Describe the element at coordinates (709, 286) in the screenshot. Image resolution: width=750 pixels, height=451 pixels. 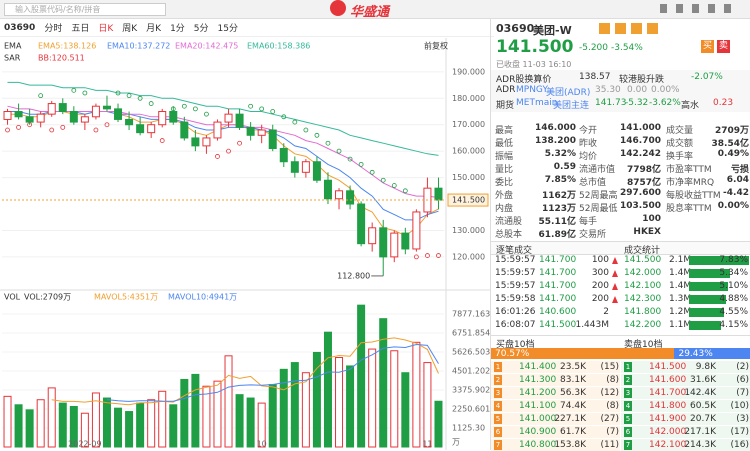
I see `stat-bar` at that location.